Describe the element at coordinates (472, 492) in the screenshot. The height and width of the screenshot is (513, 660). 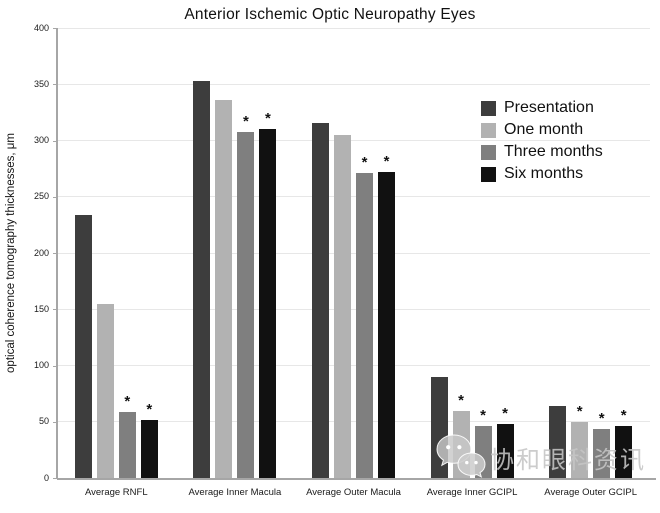
I see `x-axis-label: Average Inner GCIPL` at that location.